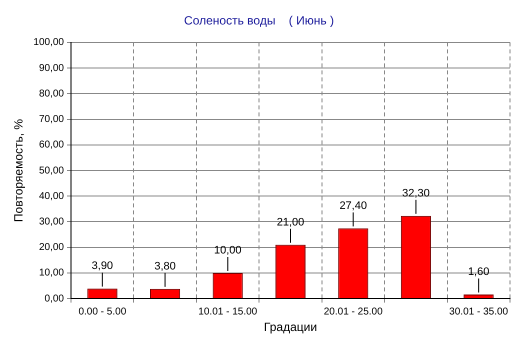 This screenshot has height=343, width=532. Describe the element at coordinates (259, 21) in the screenshot. I see `chart-title: Соленость воды ( Июнь )` at that location.